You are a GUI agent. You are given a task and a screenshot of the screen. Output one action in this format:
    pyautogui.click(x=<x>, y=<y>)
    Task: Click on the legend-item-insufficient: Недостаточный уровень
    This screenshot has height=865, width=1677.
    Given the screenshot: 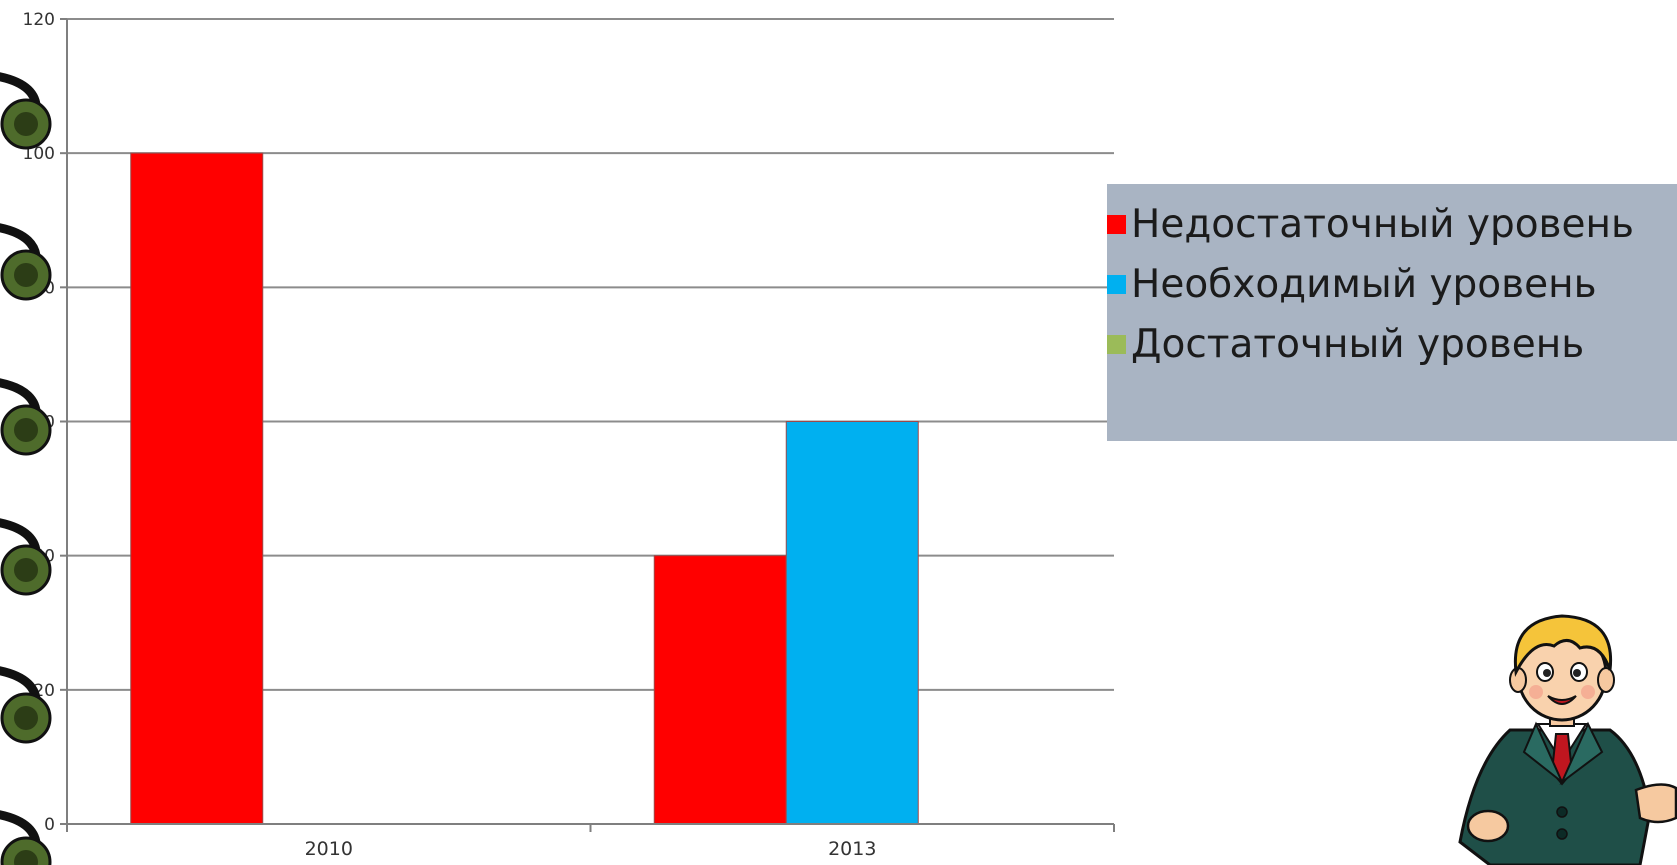 What is the action you would take?
    pyautogui.click(x=1392, y=224)
    